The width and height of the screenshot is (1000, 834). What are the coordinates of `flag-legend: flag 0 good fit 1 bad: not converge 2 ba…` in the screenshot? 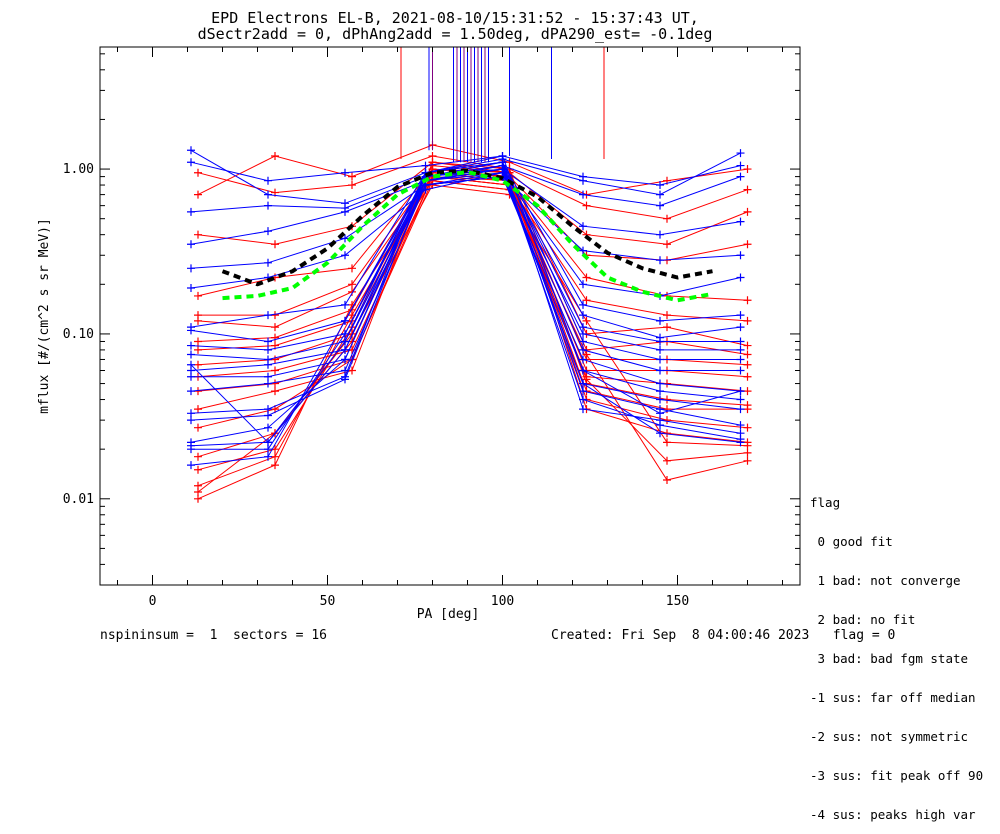 It's located at (896, 652).